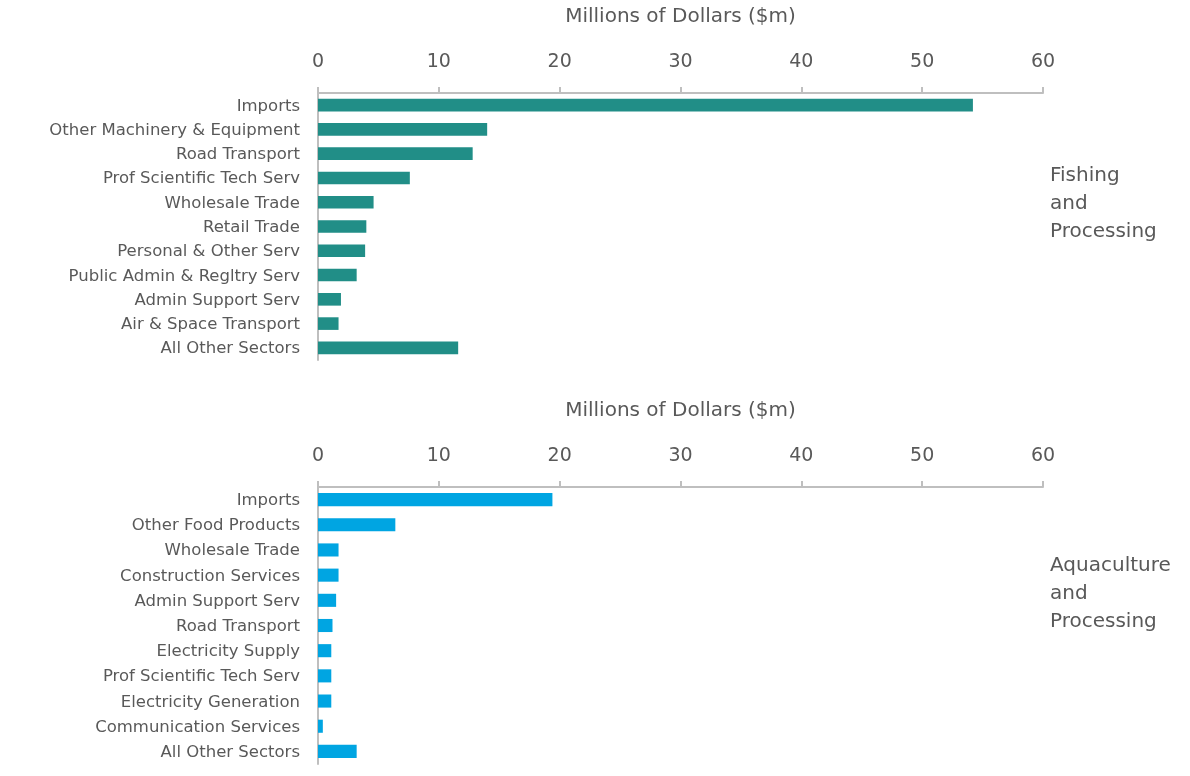 This screenshot has width=1190, height=776. I want to click on text: Fishing and Processing, so click(1103, 202).